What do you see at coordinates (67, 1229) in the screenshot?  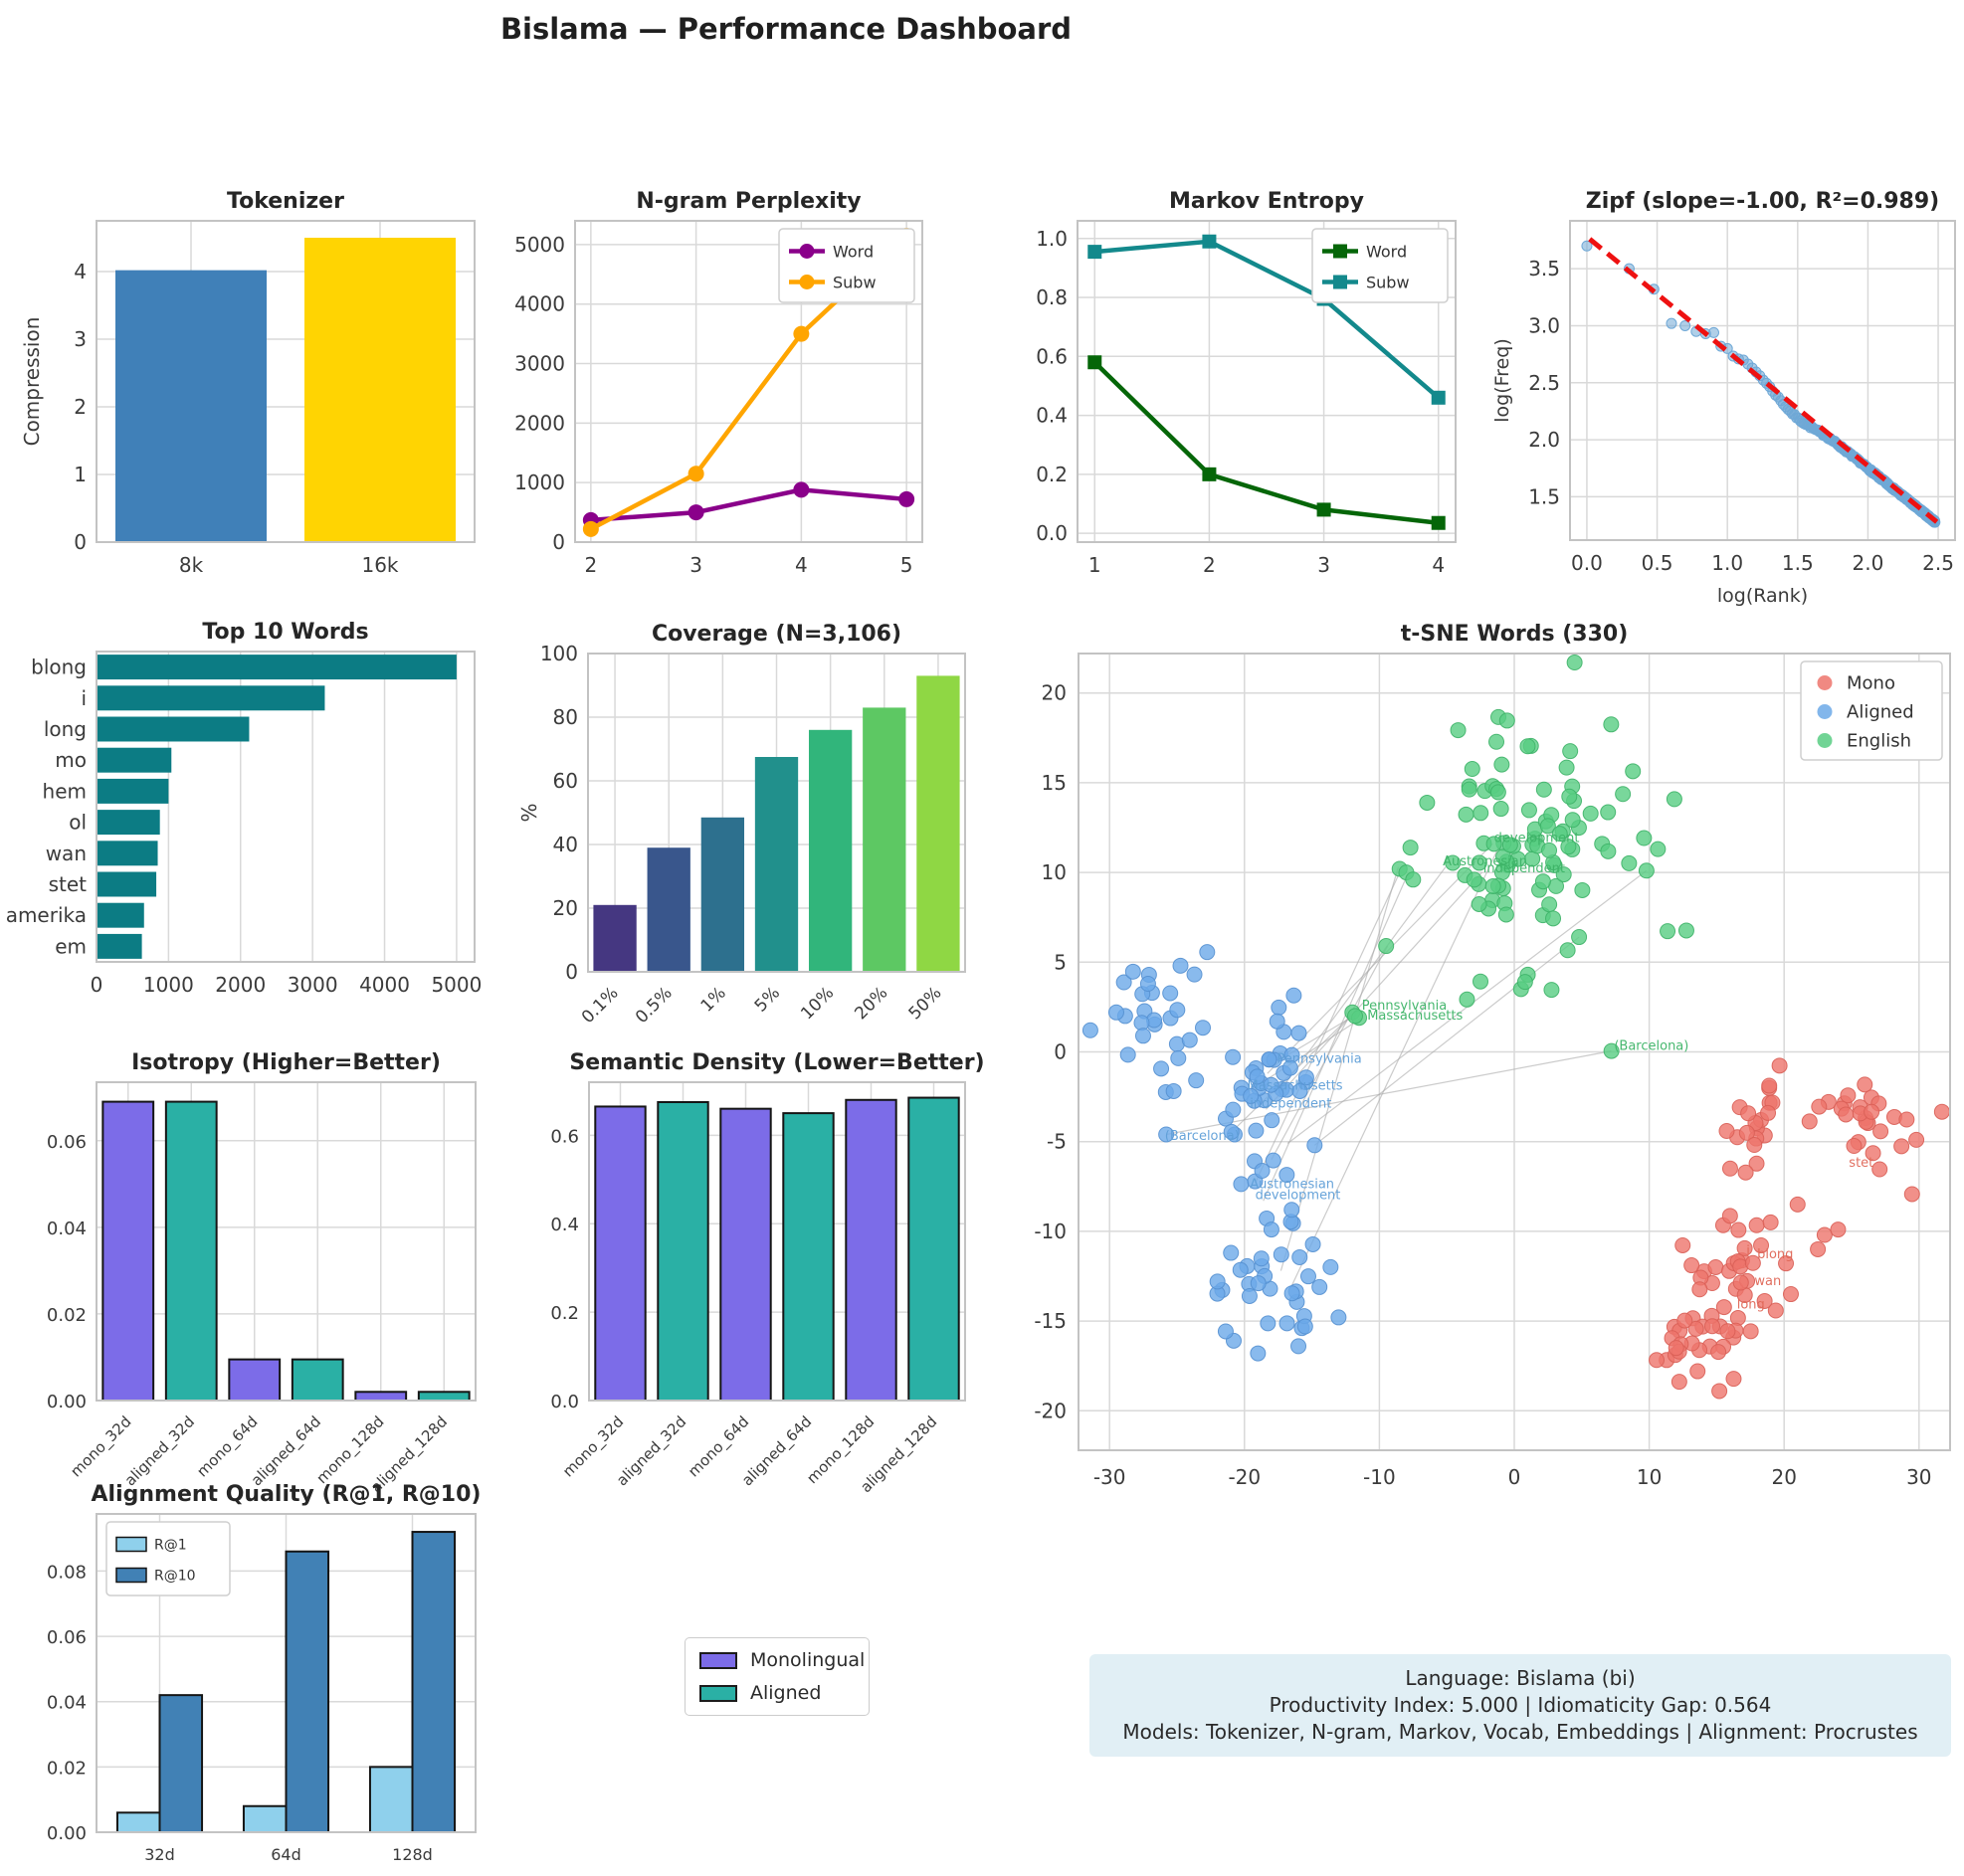 I see `svg-text: 0.04` at bounding box center [67, 1229].